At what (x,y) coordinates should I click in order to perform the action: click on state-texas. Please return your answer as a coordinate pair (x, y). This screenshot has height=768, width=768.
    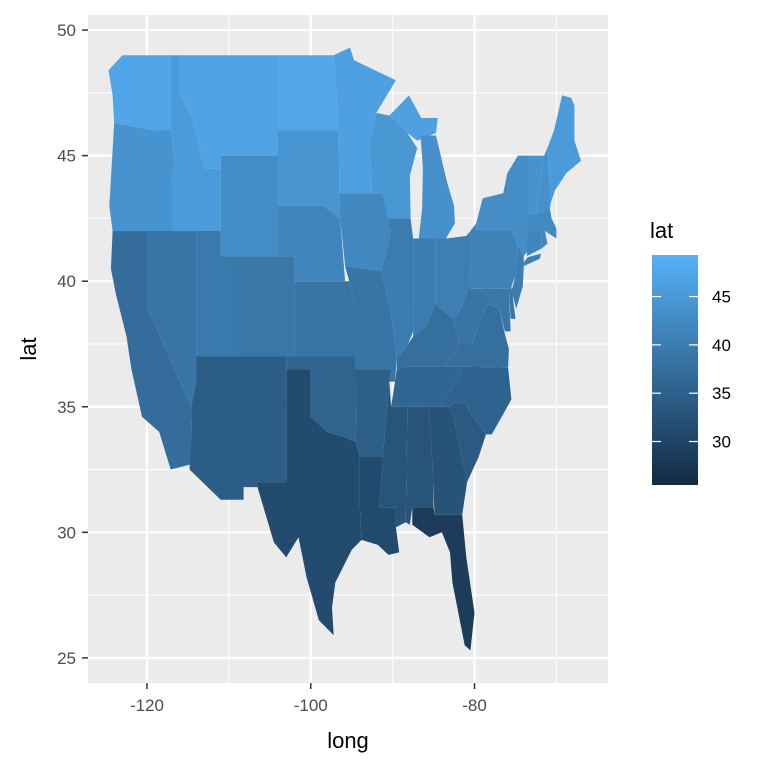
    Looking at the image, I should click on (309, 502).